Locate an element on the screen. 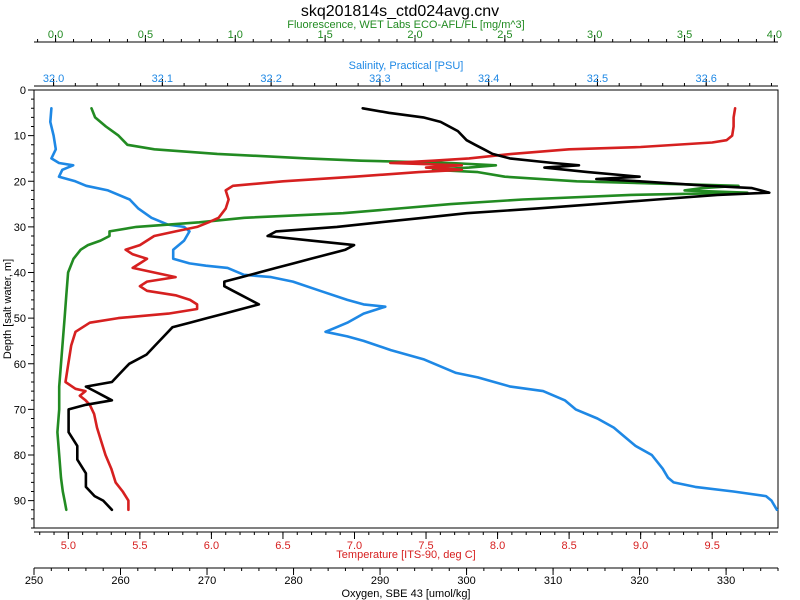  y-tick-label: 60 is located at coordinates (20, 365).